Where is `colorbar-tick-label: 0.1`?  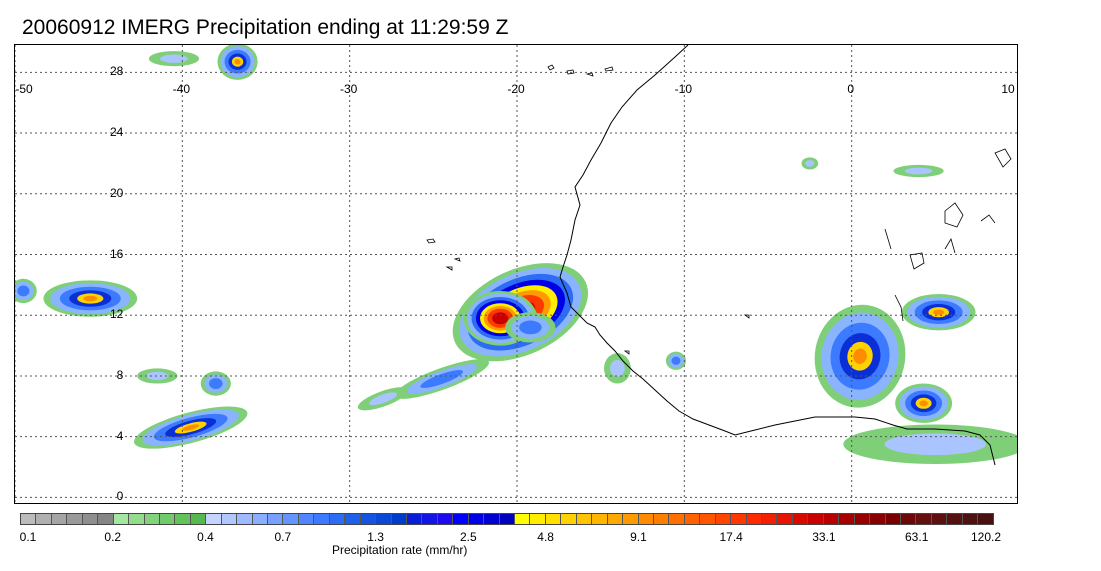 colorbar-tick-label: 0.1 is located at coordinates (28, 537).